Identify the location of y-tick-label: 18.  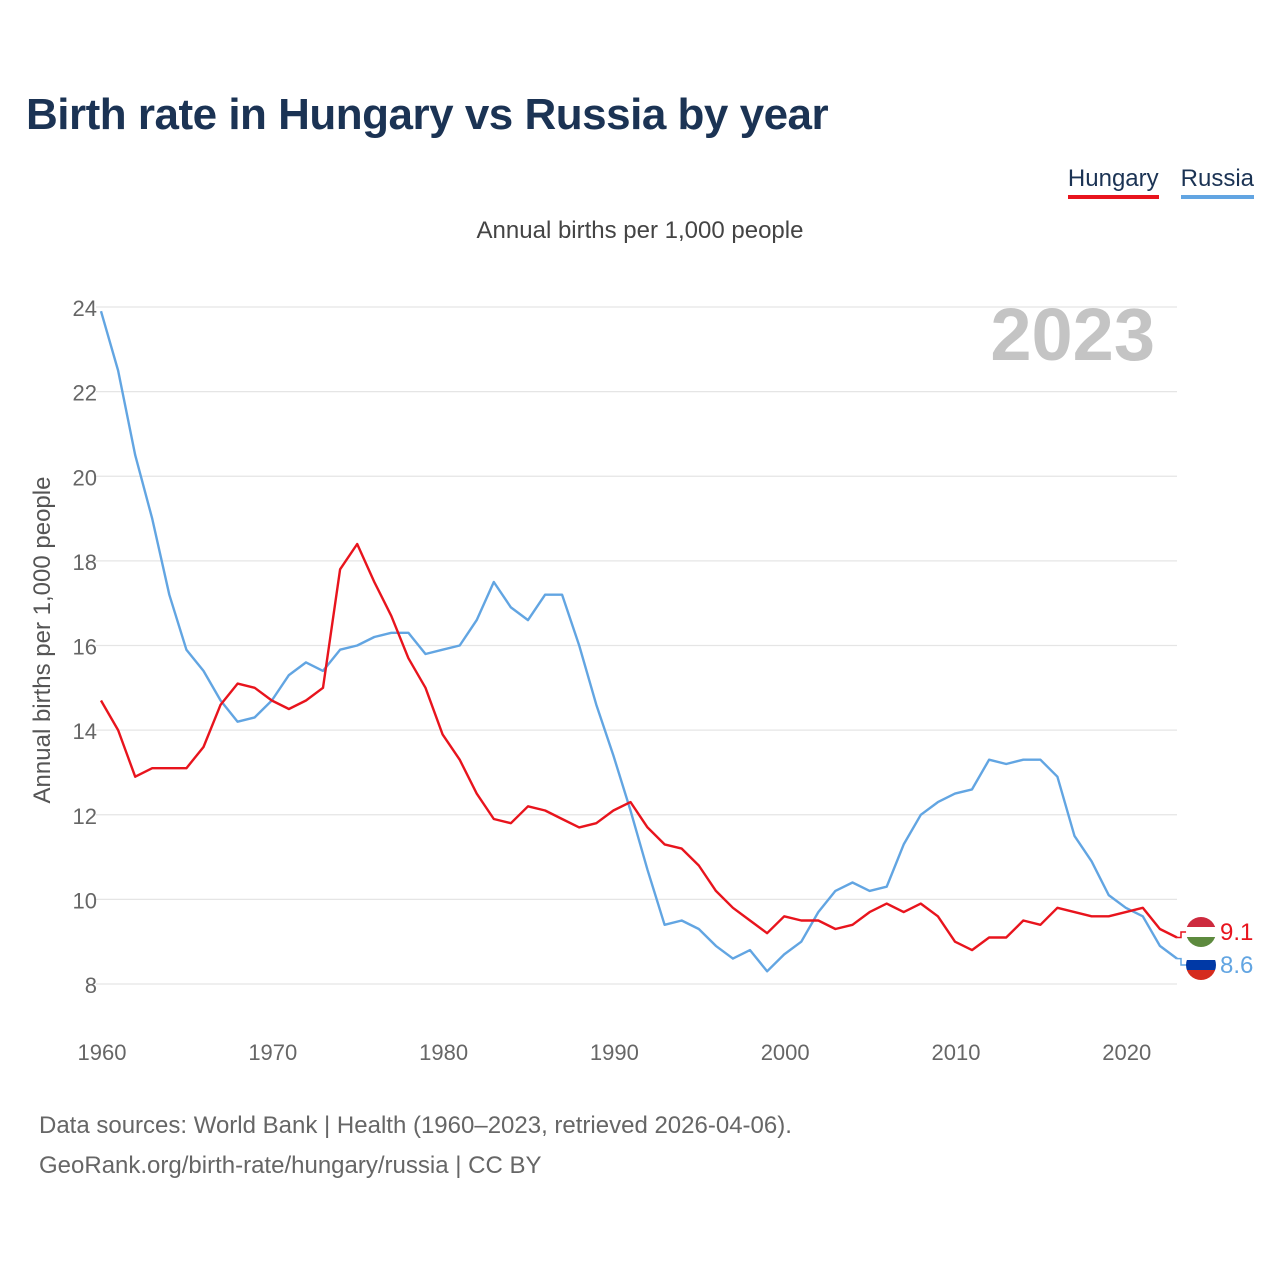
(85, 562).